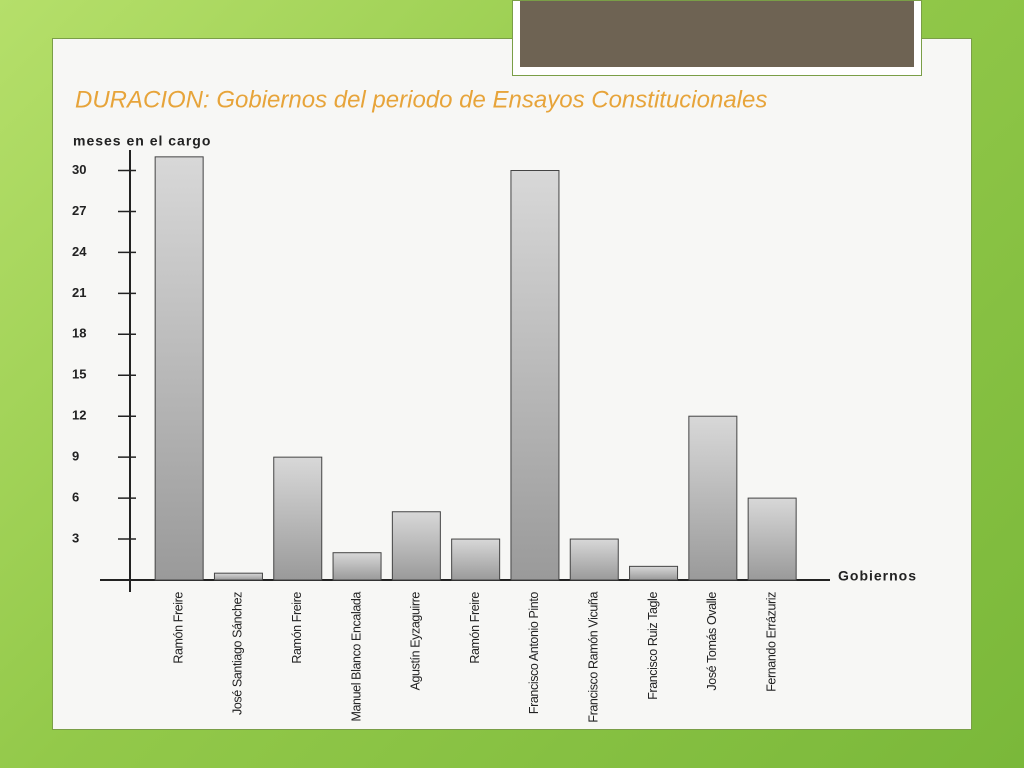 Image resolution: width=1024 pixels, height=768 pixels. I want to click on header-box, so click(717, 38).